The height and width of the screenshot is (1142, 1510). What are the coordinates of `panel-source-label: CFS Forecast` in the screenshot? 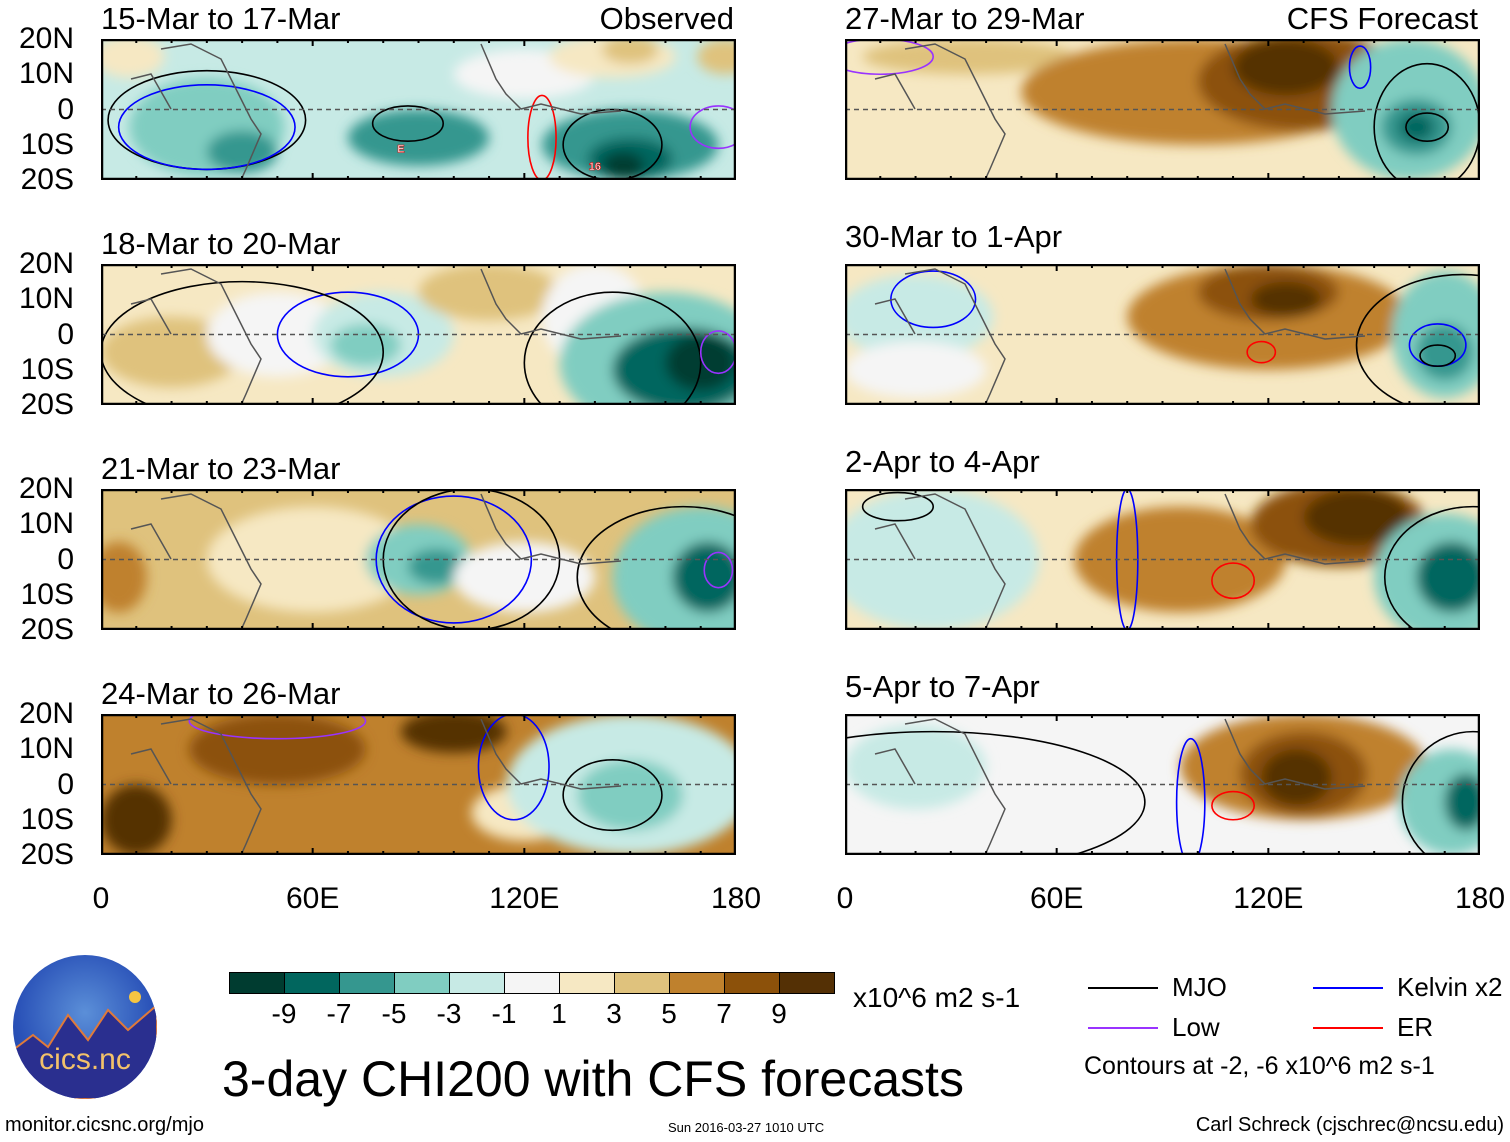 It's located at (1382, 18).